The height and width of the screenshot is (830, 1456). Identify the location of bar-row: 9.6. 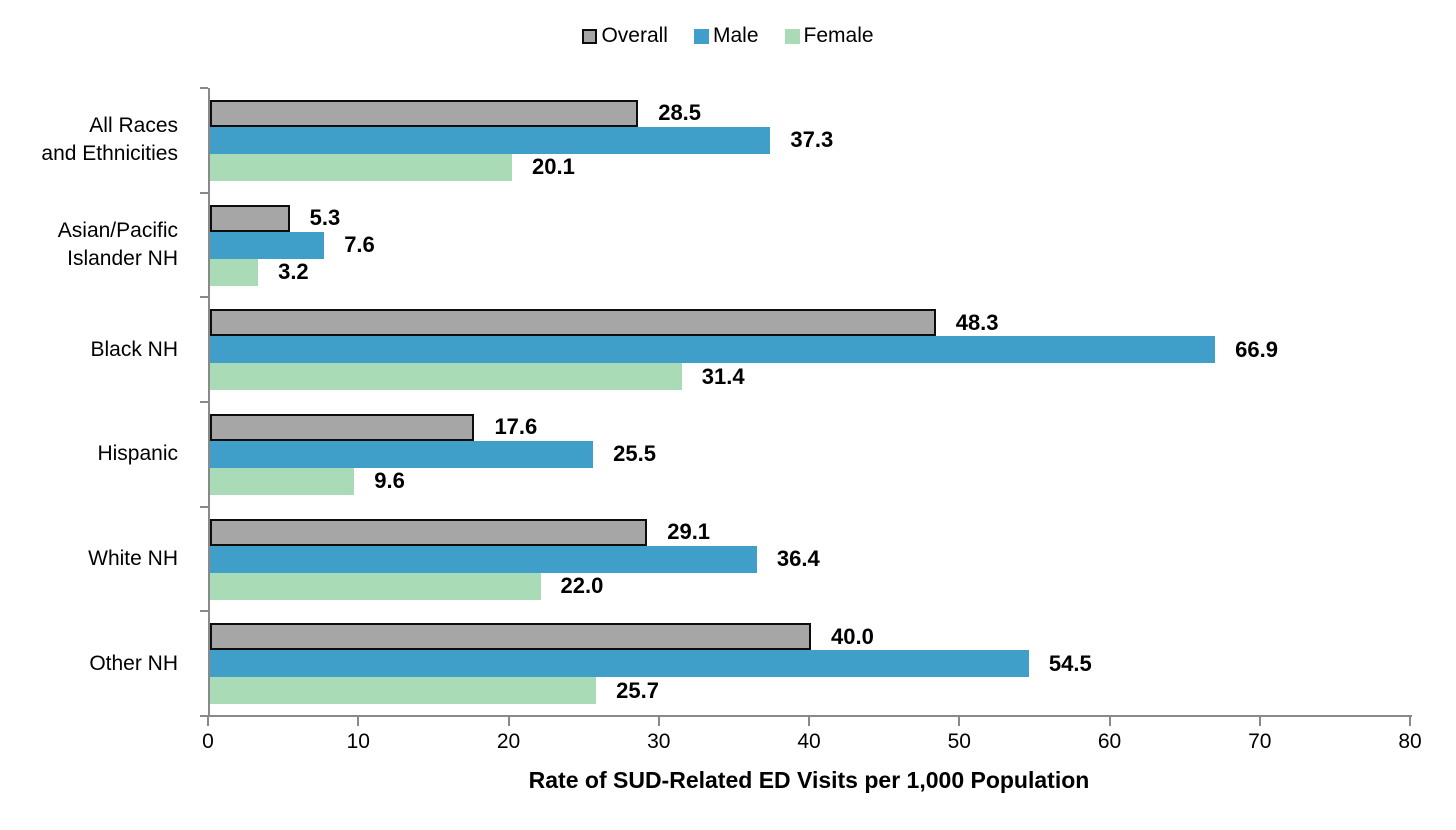
(811, 481).